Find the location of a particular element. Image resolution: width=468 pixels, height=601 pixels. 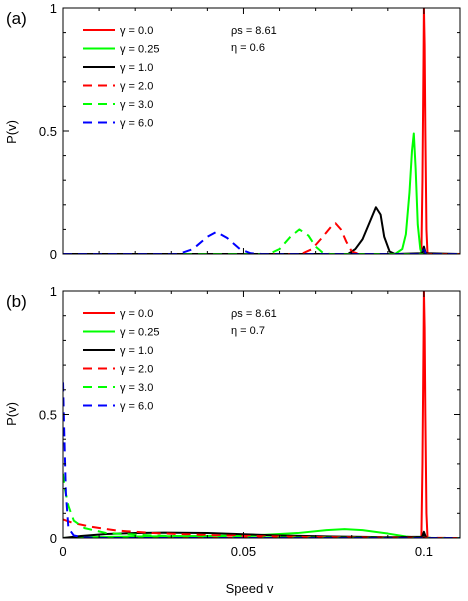

panel-a-ylabel: P(v) is located at coordinates (11, 132).